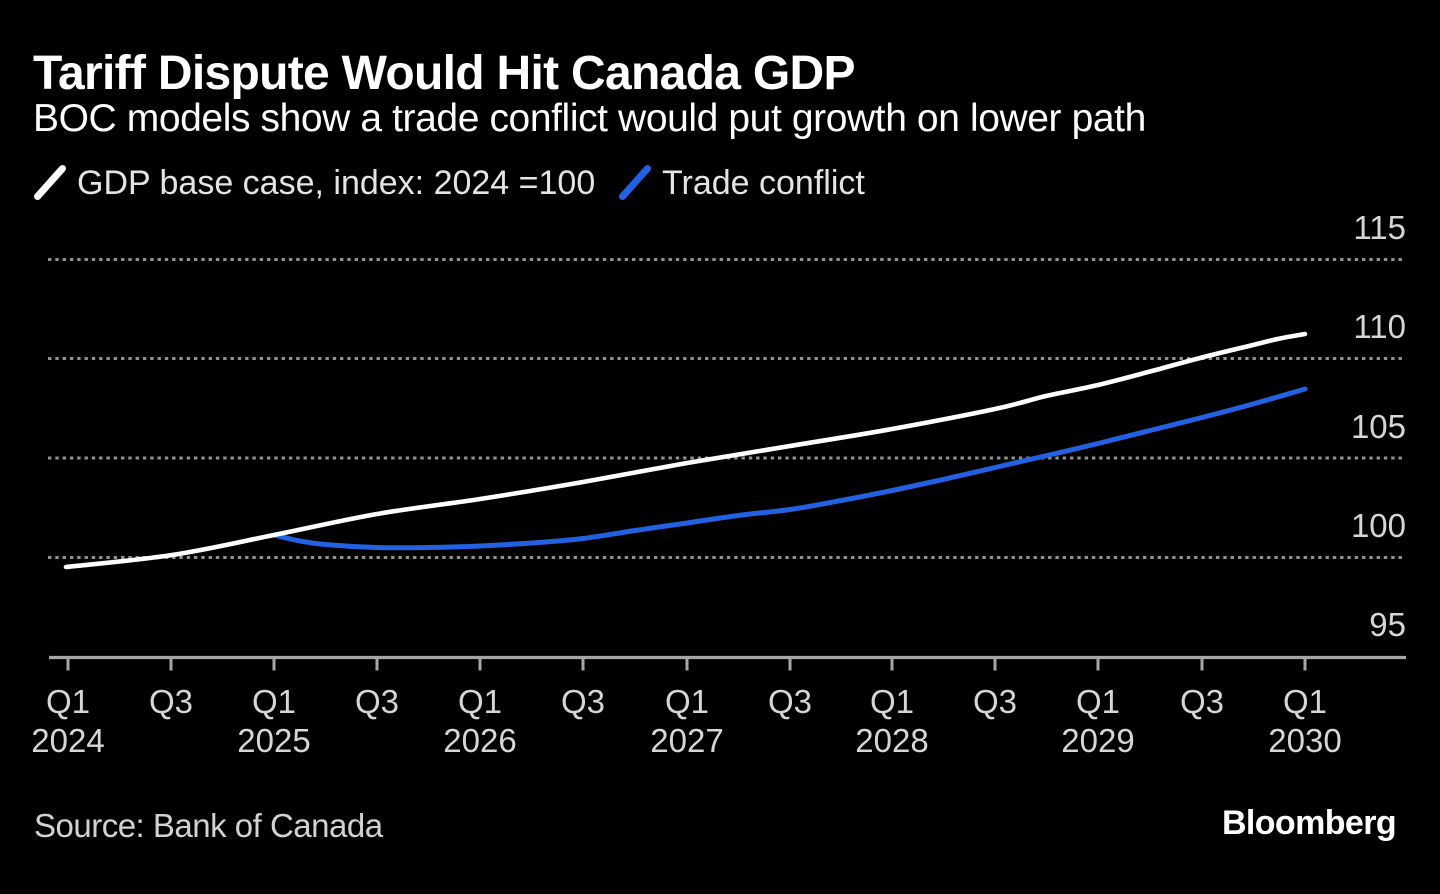  I want to click on svg-text: 2025, so click(273, 740).